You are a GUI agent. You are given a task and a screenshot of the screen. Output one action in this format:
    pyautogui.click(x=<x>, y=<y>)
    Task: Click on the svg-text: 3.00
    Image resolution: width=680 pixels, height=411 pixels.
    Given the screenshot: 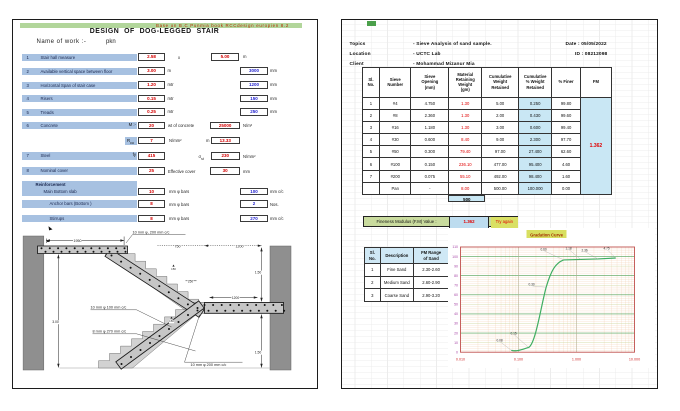 What is the action you would take?
    pyautogui.click(x=55, y=322)
    